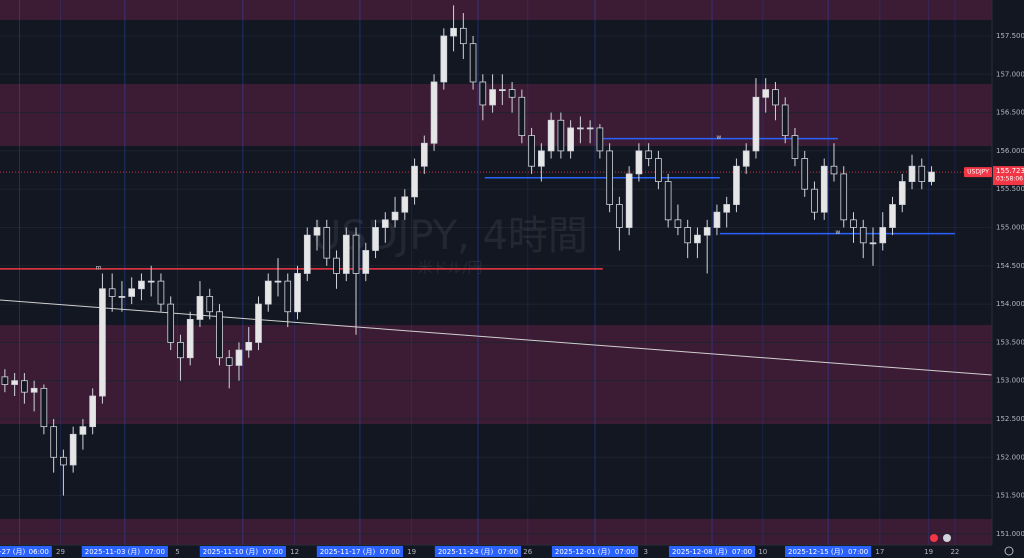 Image resolution: width=1024 pixels, height=558 pixels. What do you see at coordinates (1009, 551) in the screenshot?
I see `settings-icon` at bounding box center [1009, 551].